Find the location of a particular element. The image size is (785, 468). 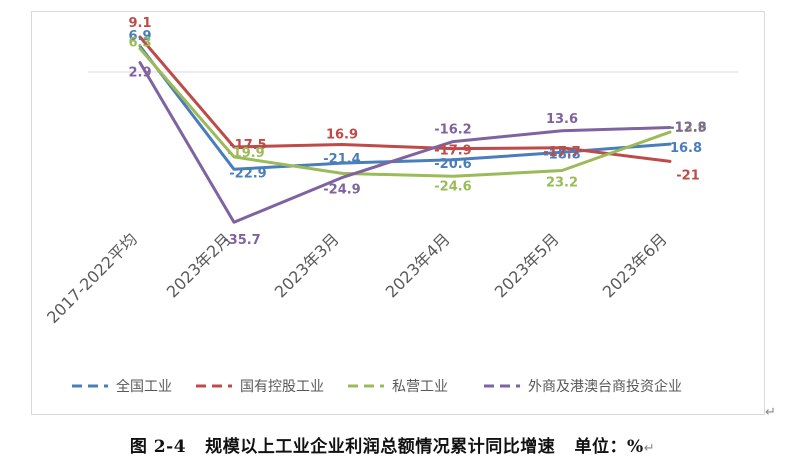

x-tick-label: 2023年5月 is located at coordinates (527, 265).